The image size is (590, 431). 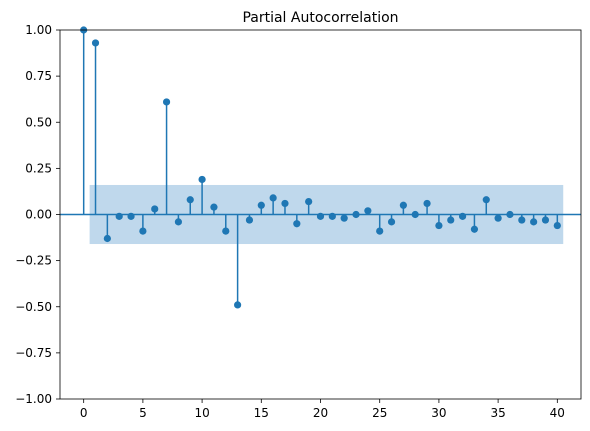 What do you see at coordinates (38, 122) in the screenshot?
I see `y-tick-label: 0.50` at bounding box center [38, 122].